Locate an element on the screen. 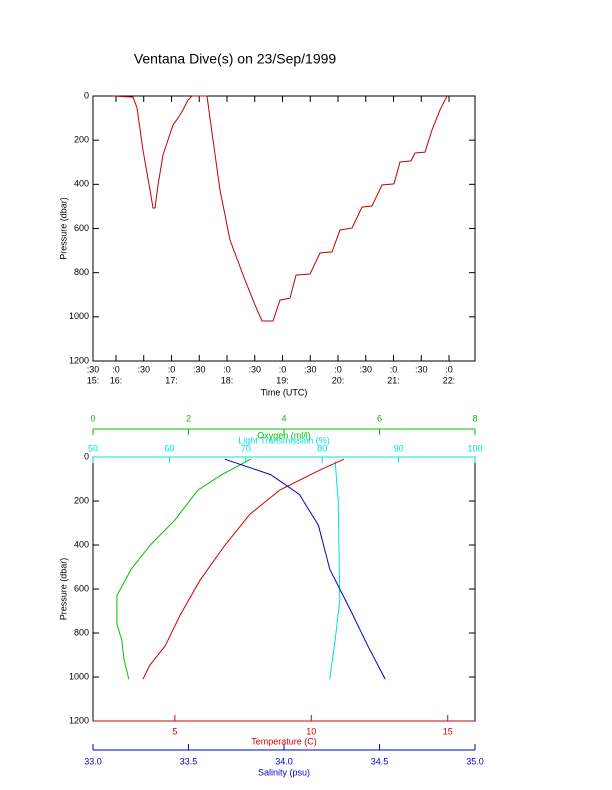 This screenshot has height=790, width=612. x-tick-label: 22: is located at coordinates (449, 380).